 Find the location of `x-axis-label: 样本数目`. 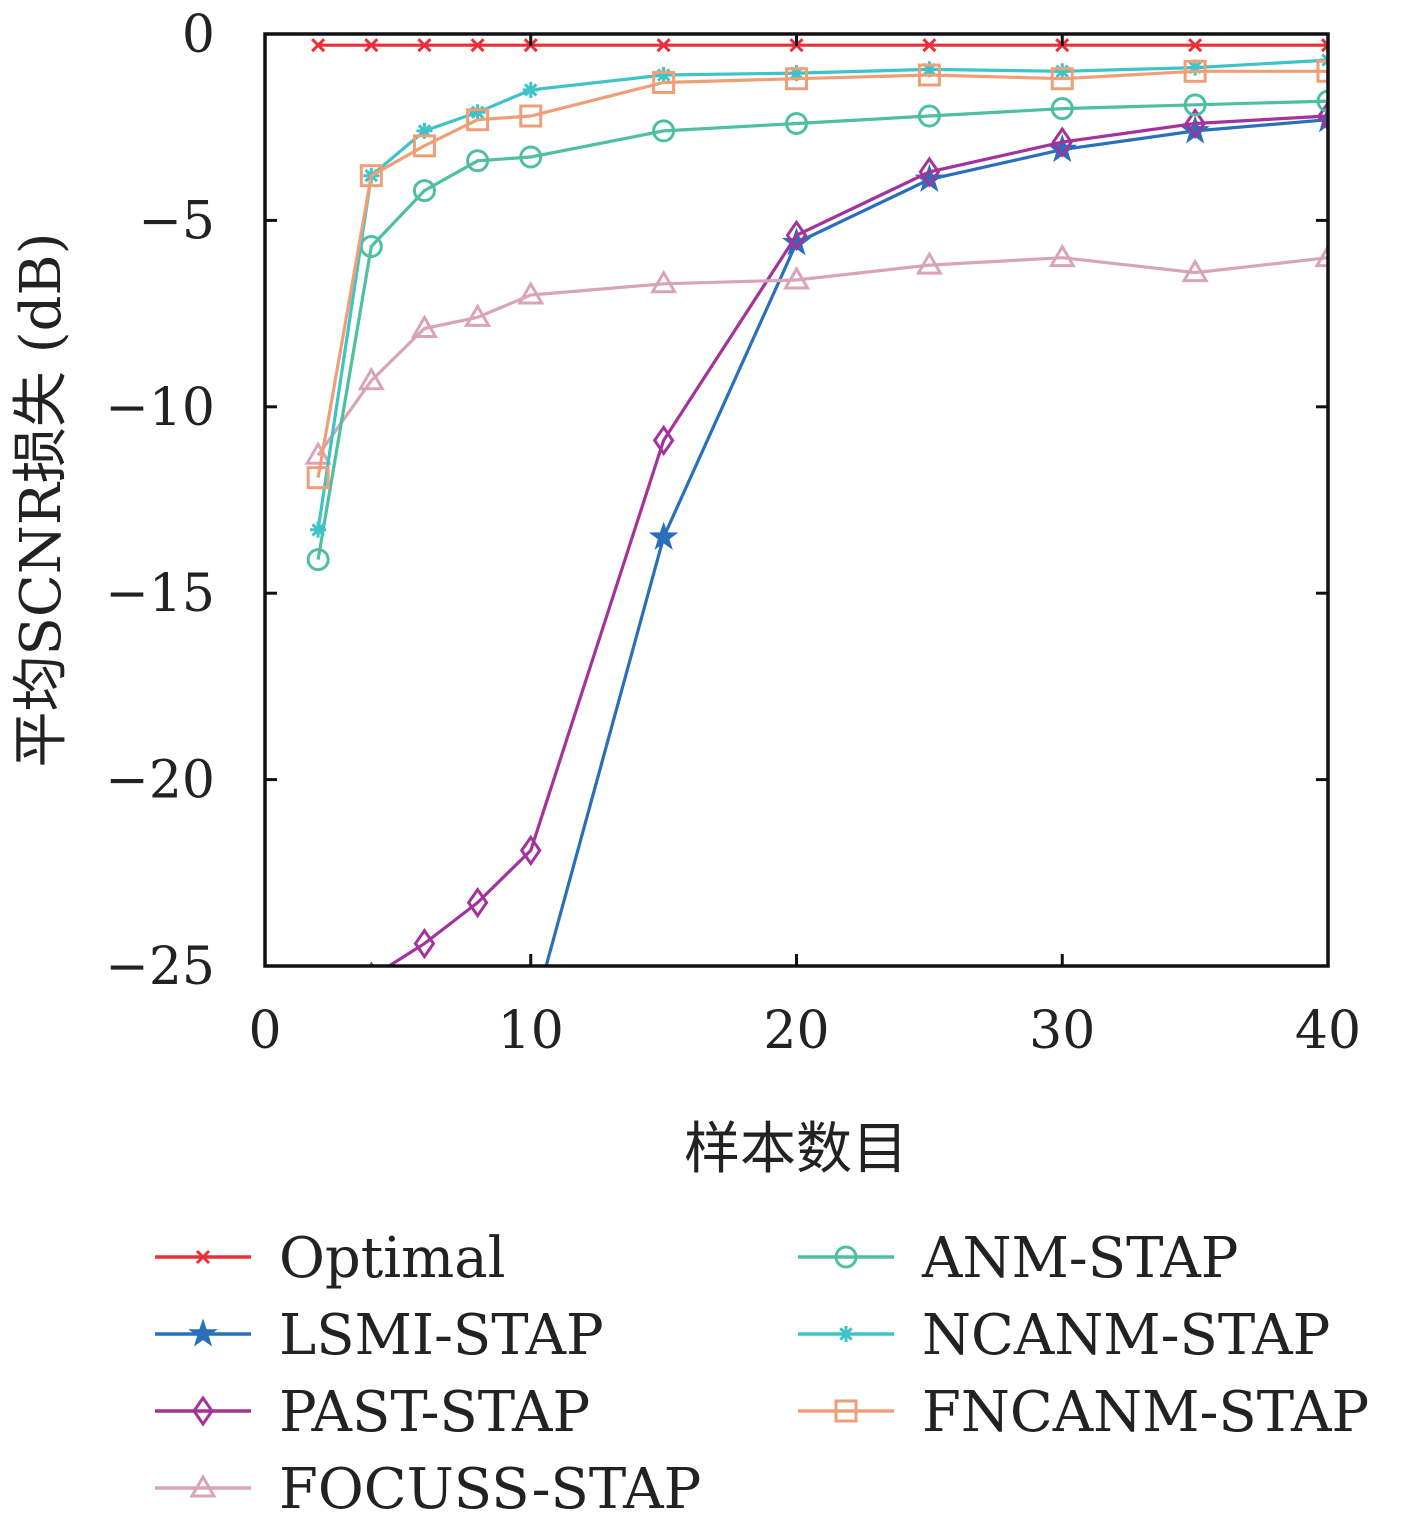

x-axis-label: 样本数目 is located at coordinates (796, 1149).